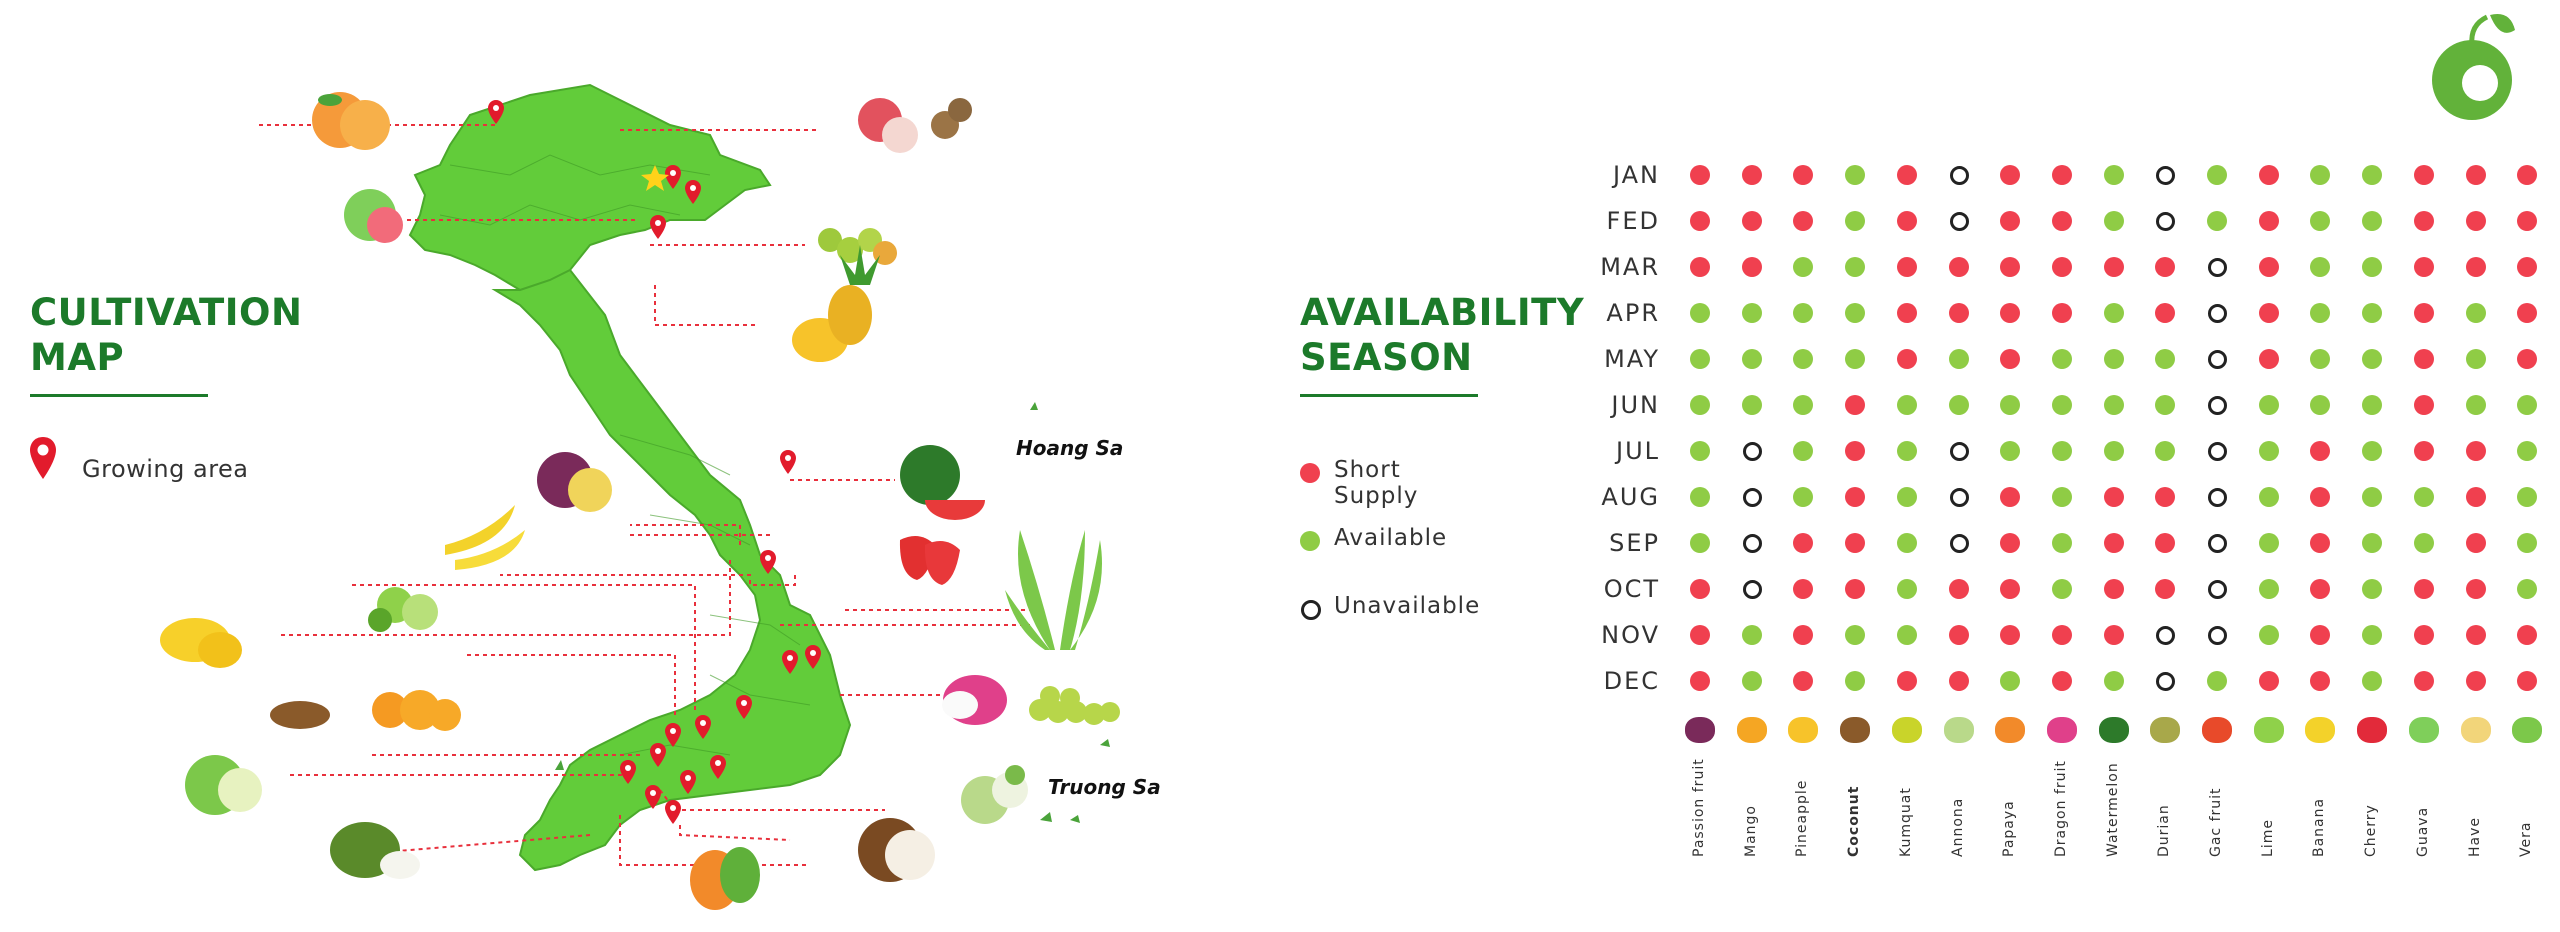 The width and height of the screenshot is (2560, 932). I want to click on month-label: JAN, so click(1636, 175).